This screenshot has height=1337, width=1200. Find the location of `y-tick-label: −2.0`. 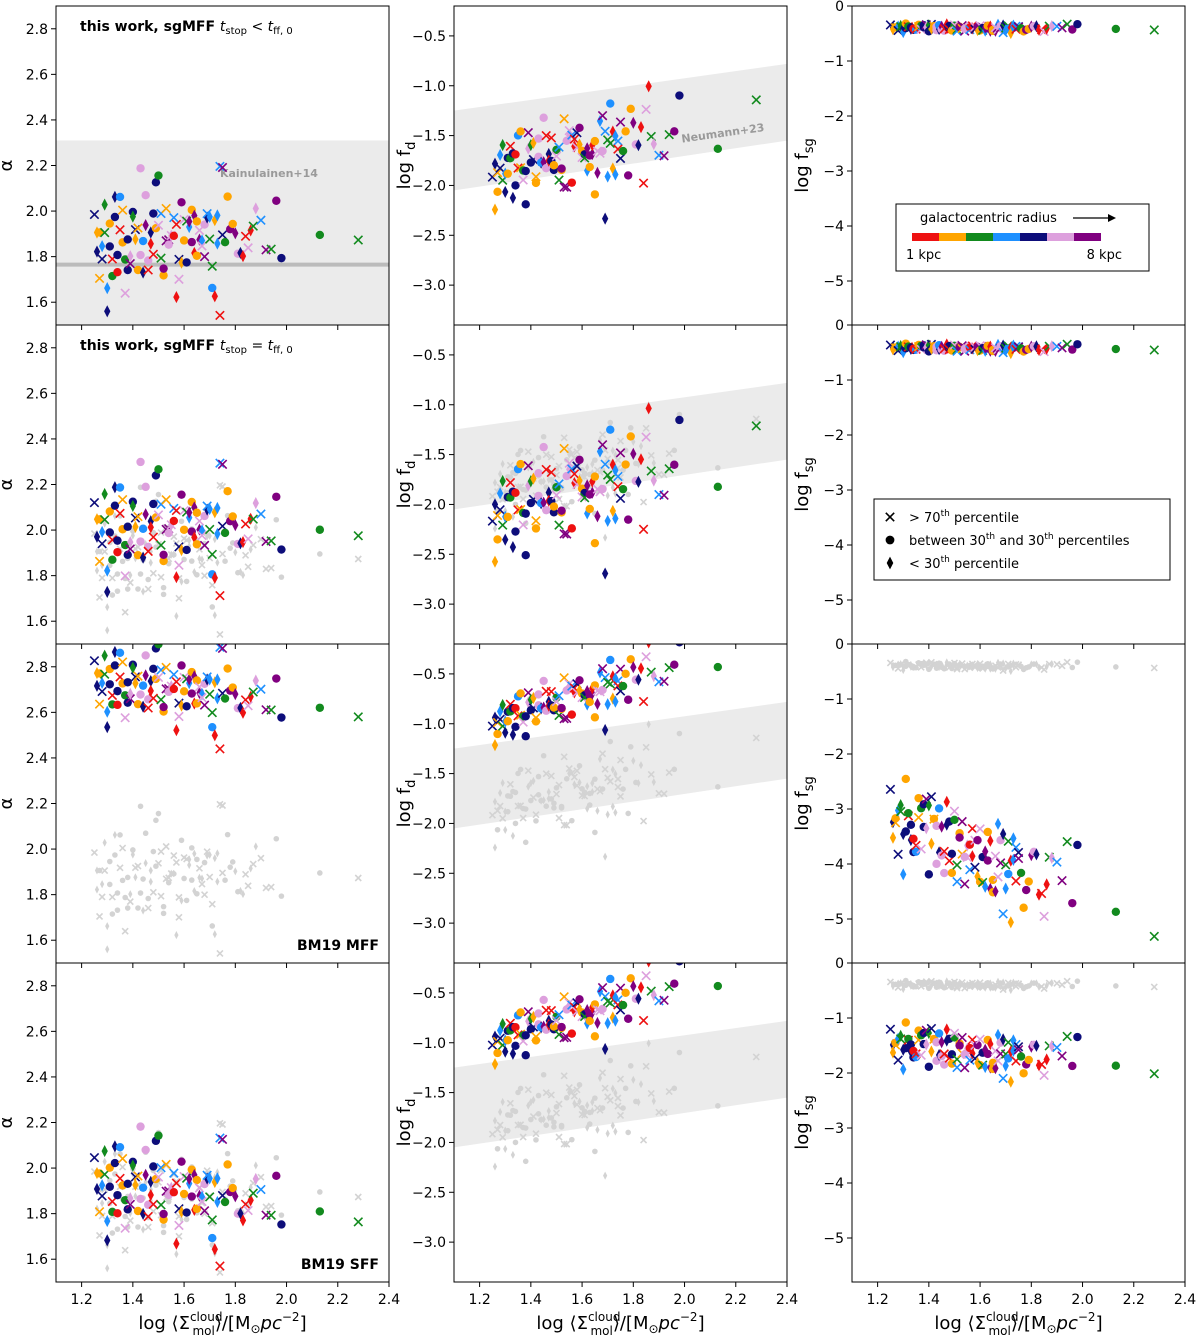

y-tick-label: −2.0 is located at coordinates (429, 1143).